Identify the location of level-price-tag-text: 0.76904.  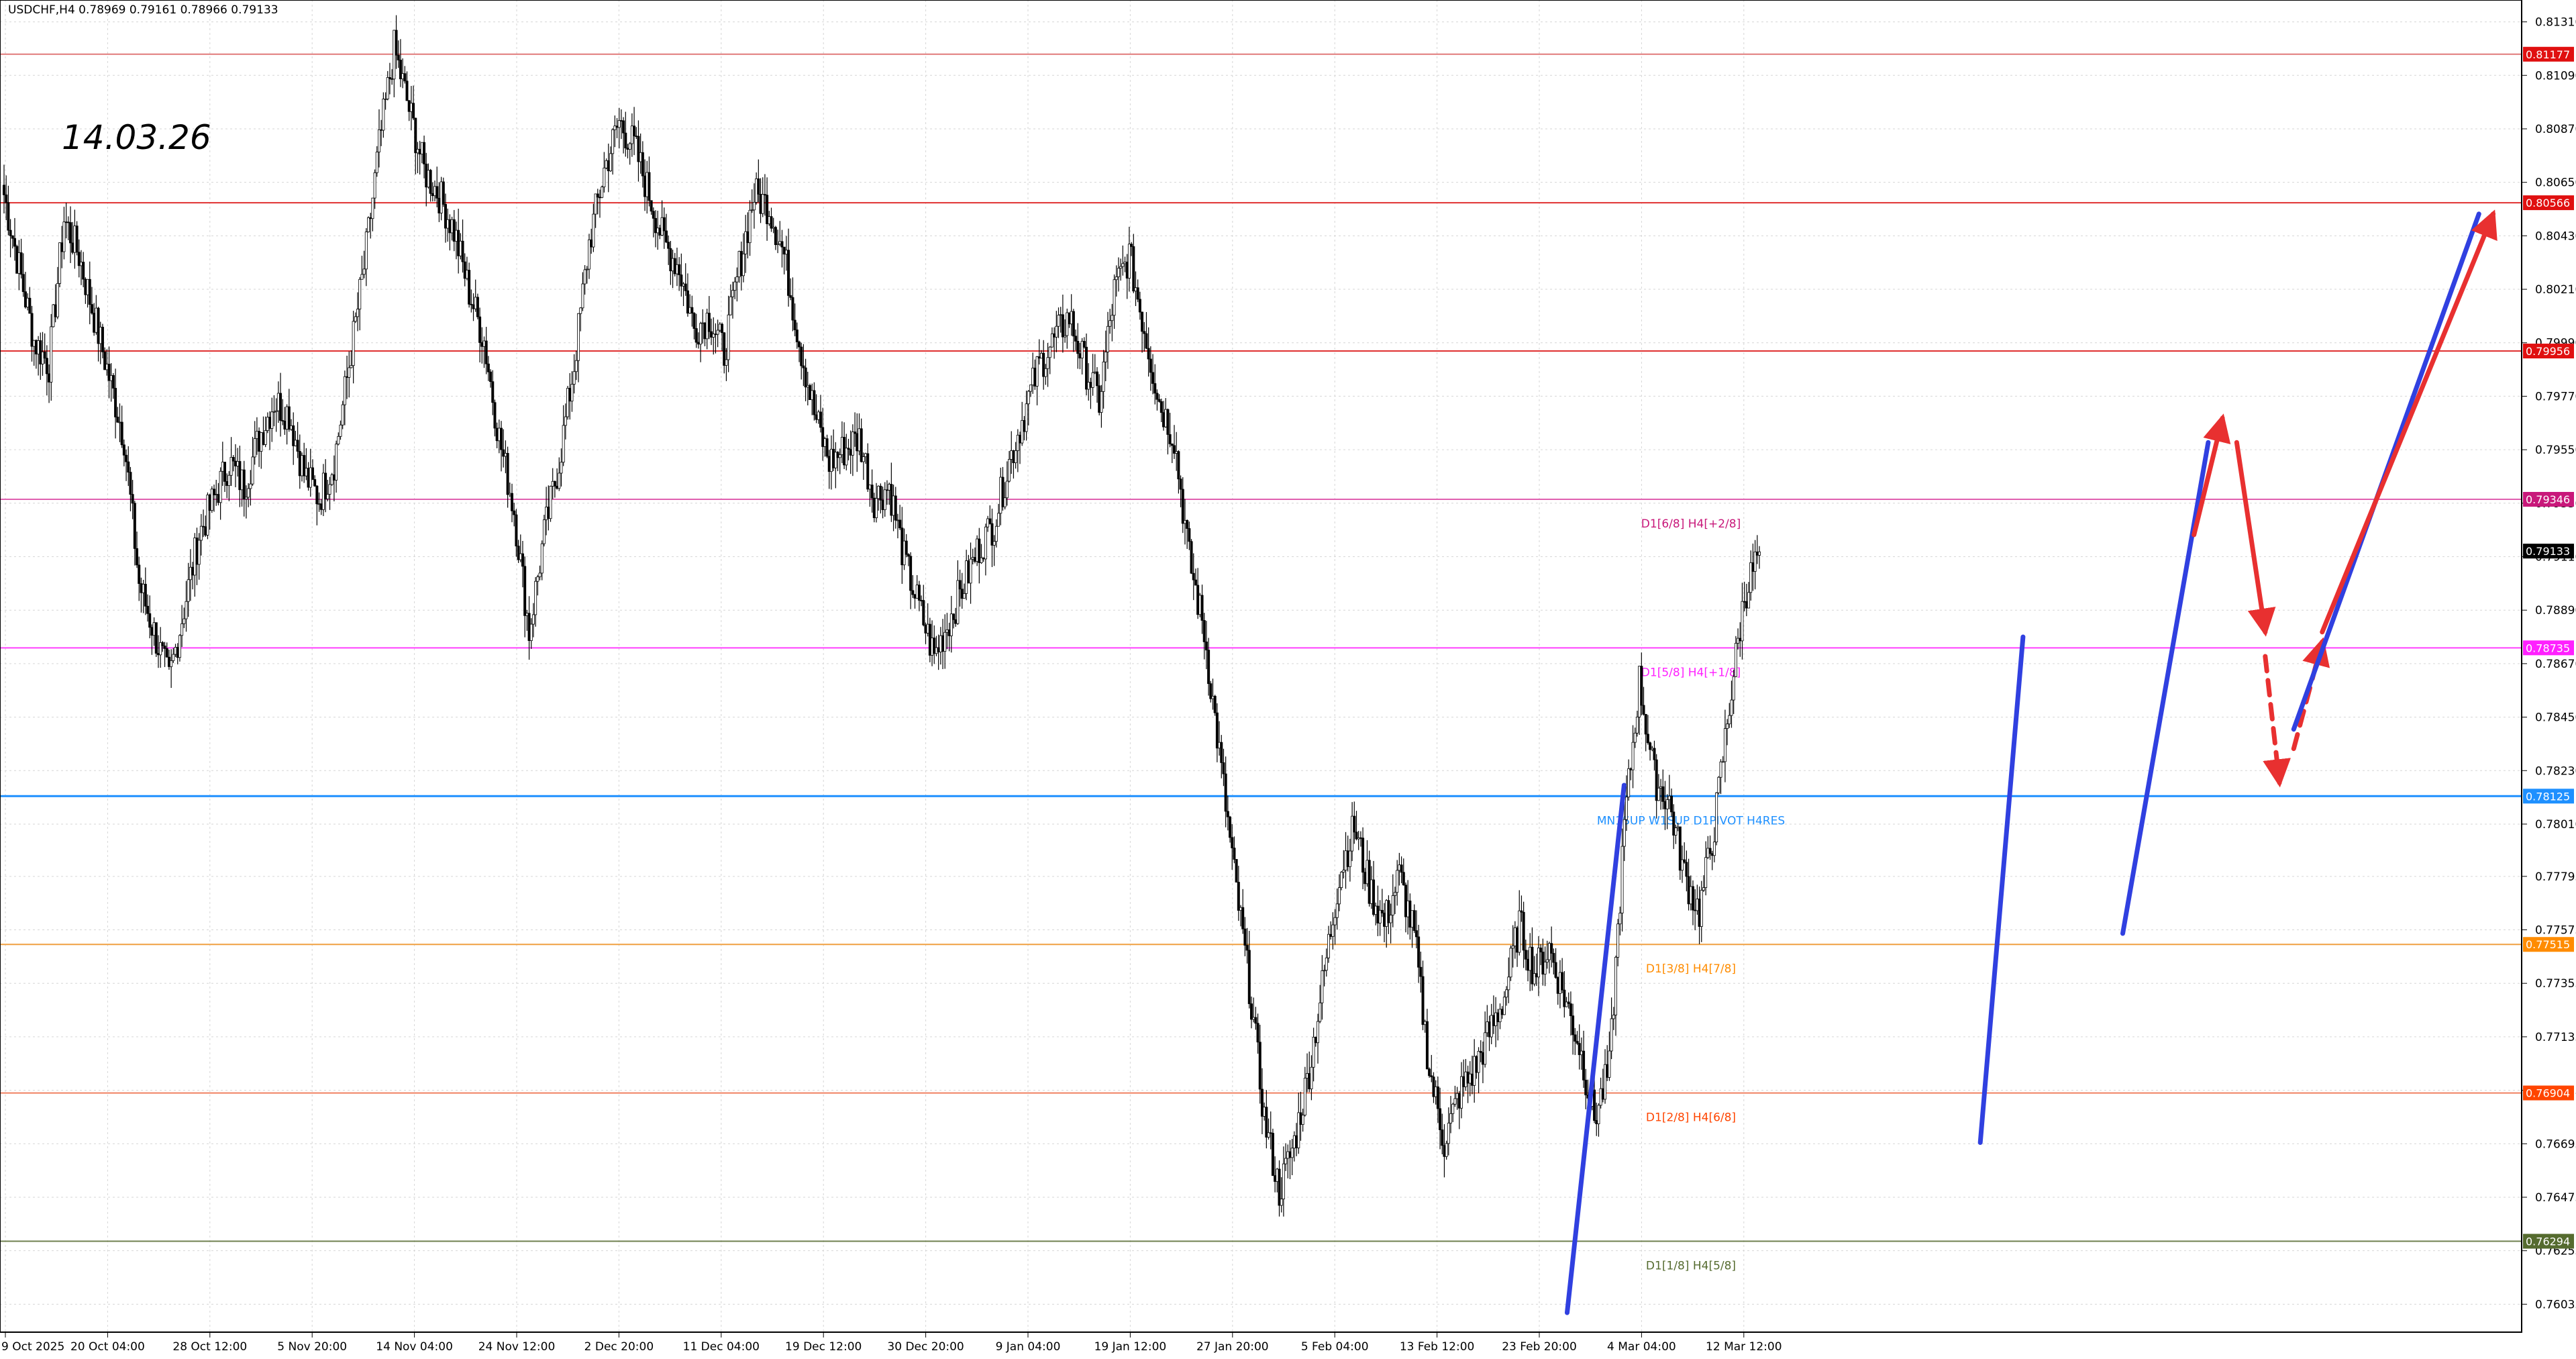
(2548, 1093).